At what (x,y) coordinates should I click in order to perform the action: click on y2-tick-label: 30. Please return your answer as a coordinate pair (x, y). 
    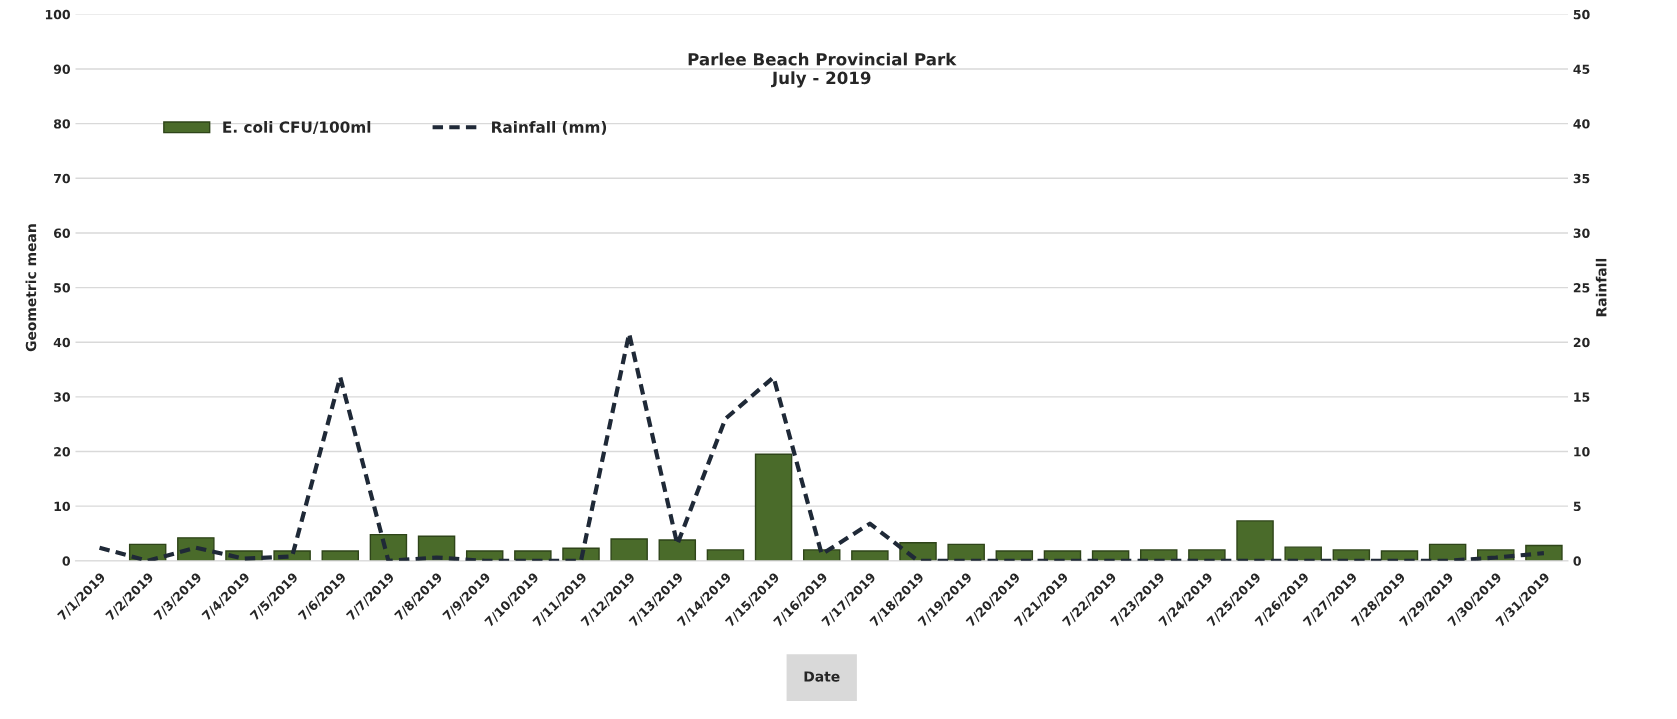
    Looking at the image, I should click on (1581, 233).